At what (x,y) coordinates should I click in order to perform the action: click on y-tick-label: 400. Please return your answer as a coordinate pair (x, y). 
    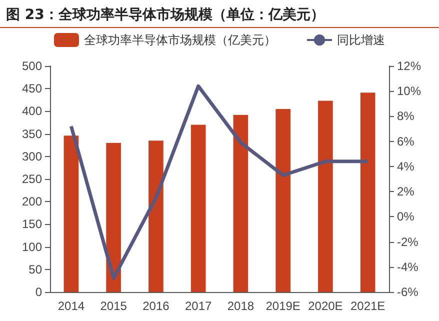
    Looking at the image, I should click on (32, 111).